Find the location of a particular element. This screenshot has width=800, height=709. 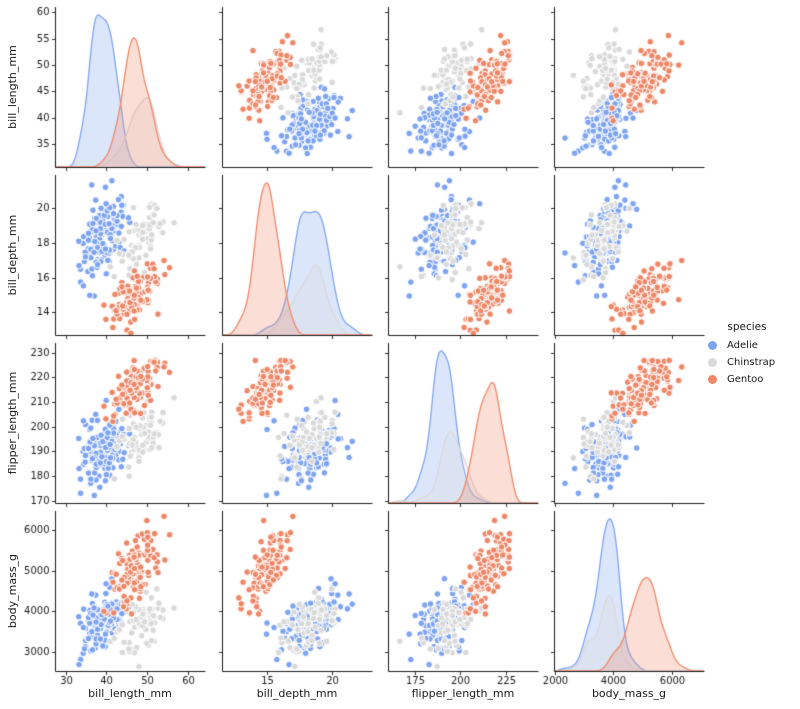

subplot-bill_depth_mm-vs-flipper_length_mm is located at coordinates (463, 255).